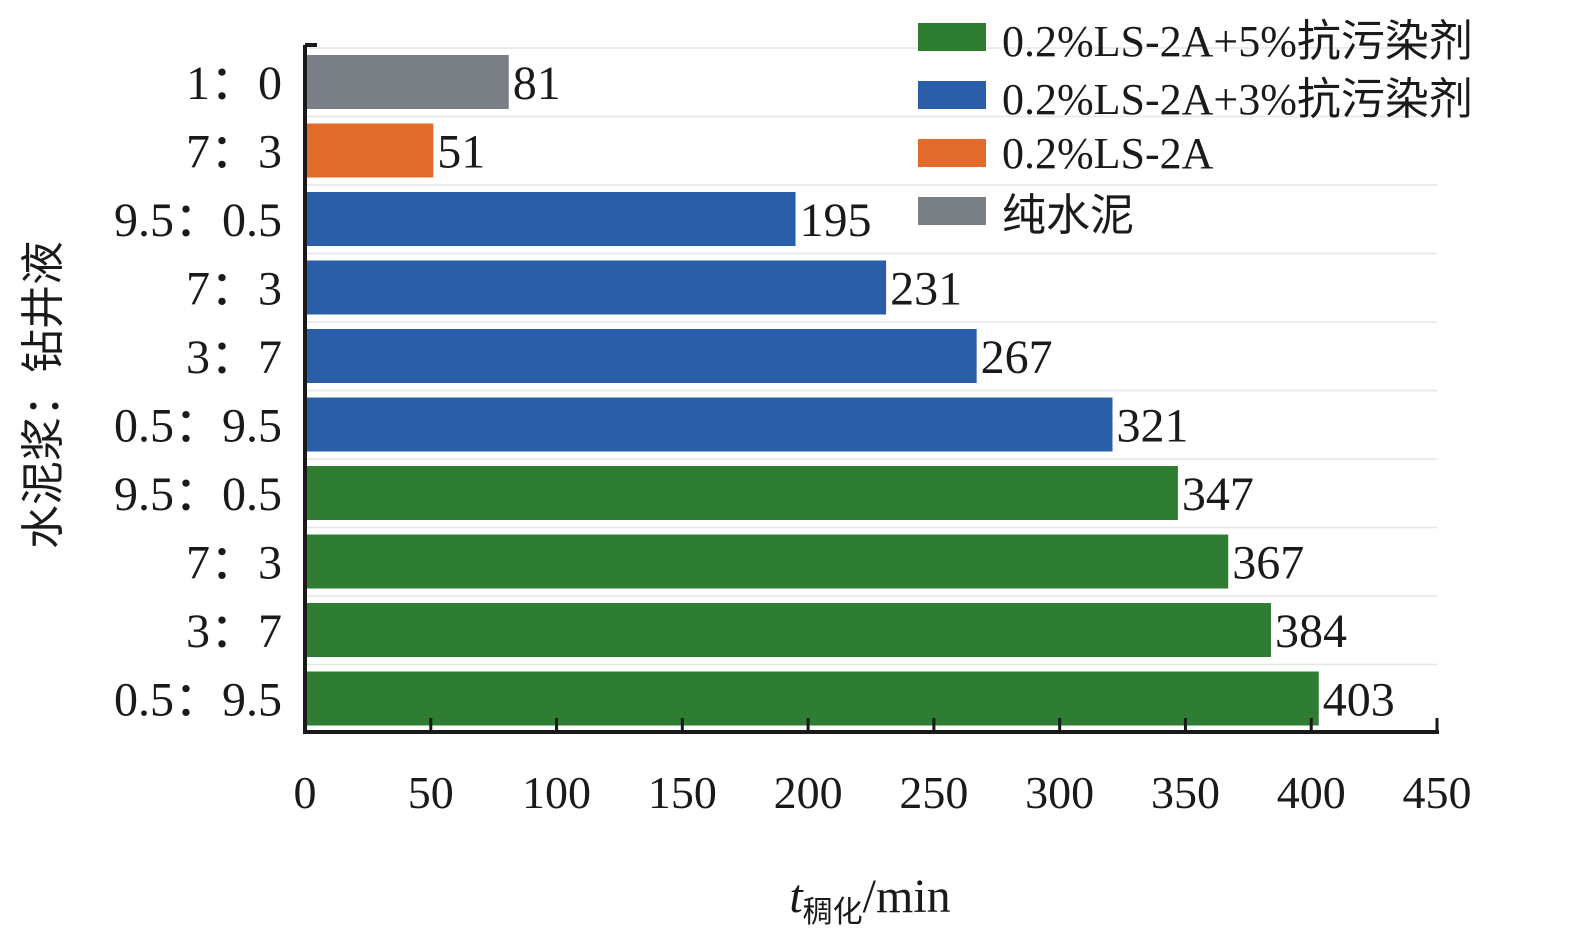 This screenshot has width=1575, height=945. Describe the element at coordinates (1185, 792) in the screenshot. I see `x-tick-label: 350` at that location.